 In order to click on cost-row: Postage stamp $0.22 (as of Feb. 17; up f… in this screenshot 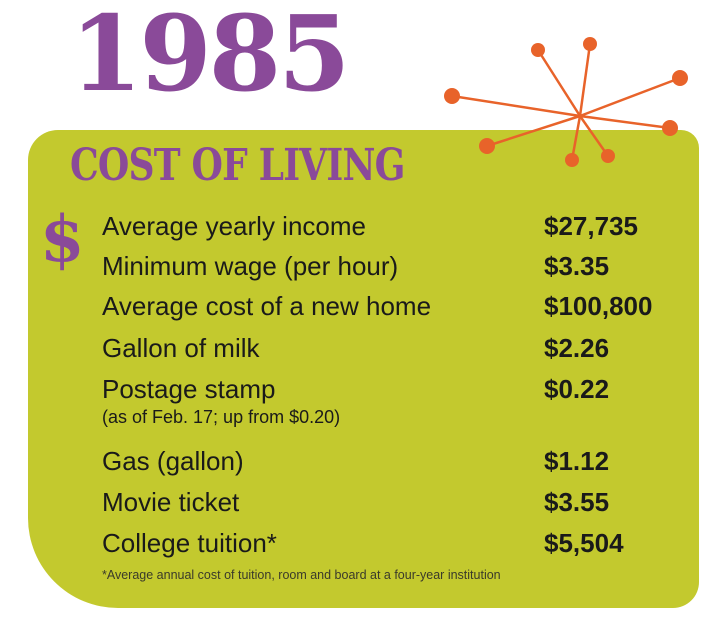, I will do `click(392, 400)`.